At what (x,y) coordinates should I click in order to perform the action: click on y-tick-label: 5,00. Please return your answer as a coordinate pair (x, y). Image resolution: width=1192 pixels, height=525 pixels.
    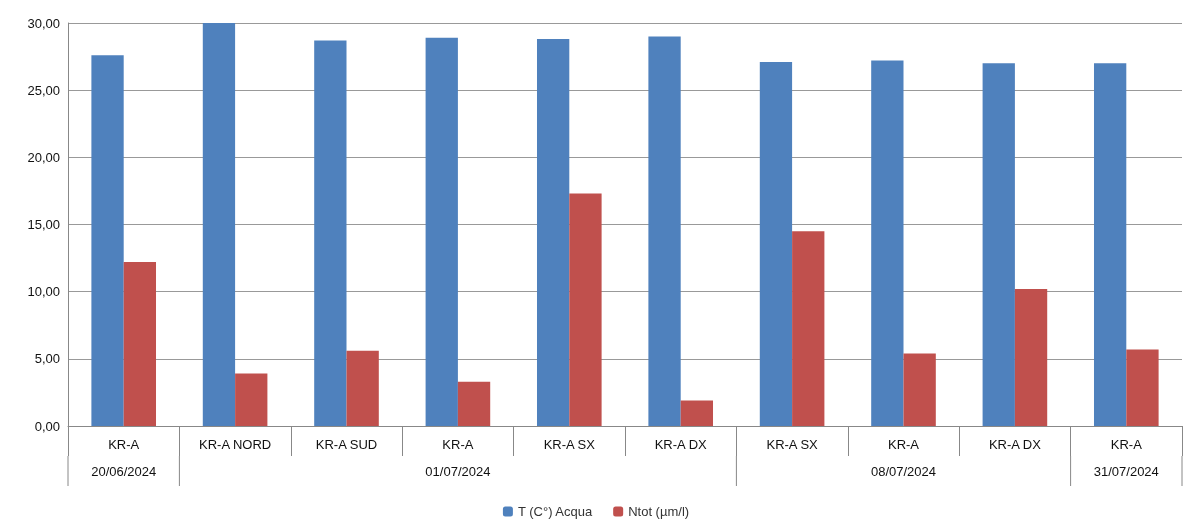
    Looking at the image, I should click on (47, 359).